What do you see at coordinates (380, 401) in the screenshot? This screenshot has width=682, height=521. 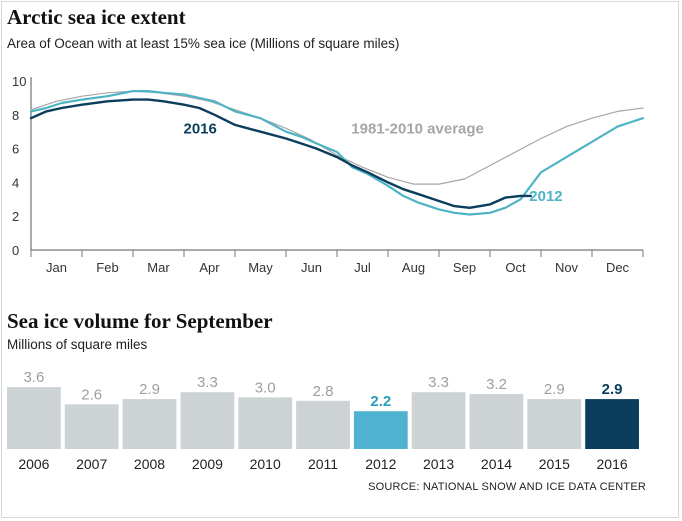 I see `bar-value-label: 2.2` at bounding box center [380, 401].